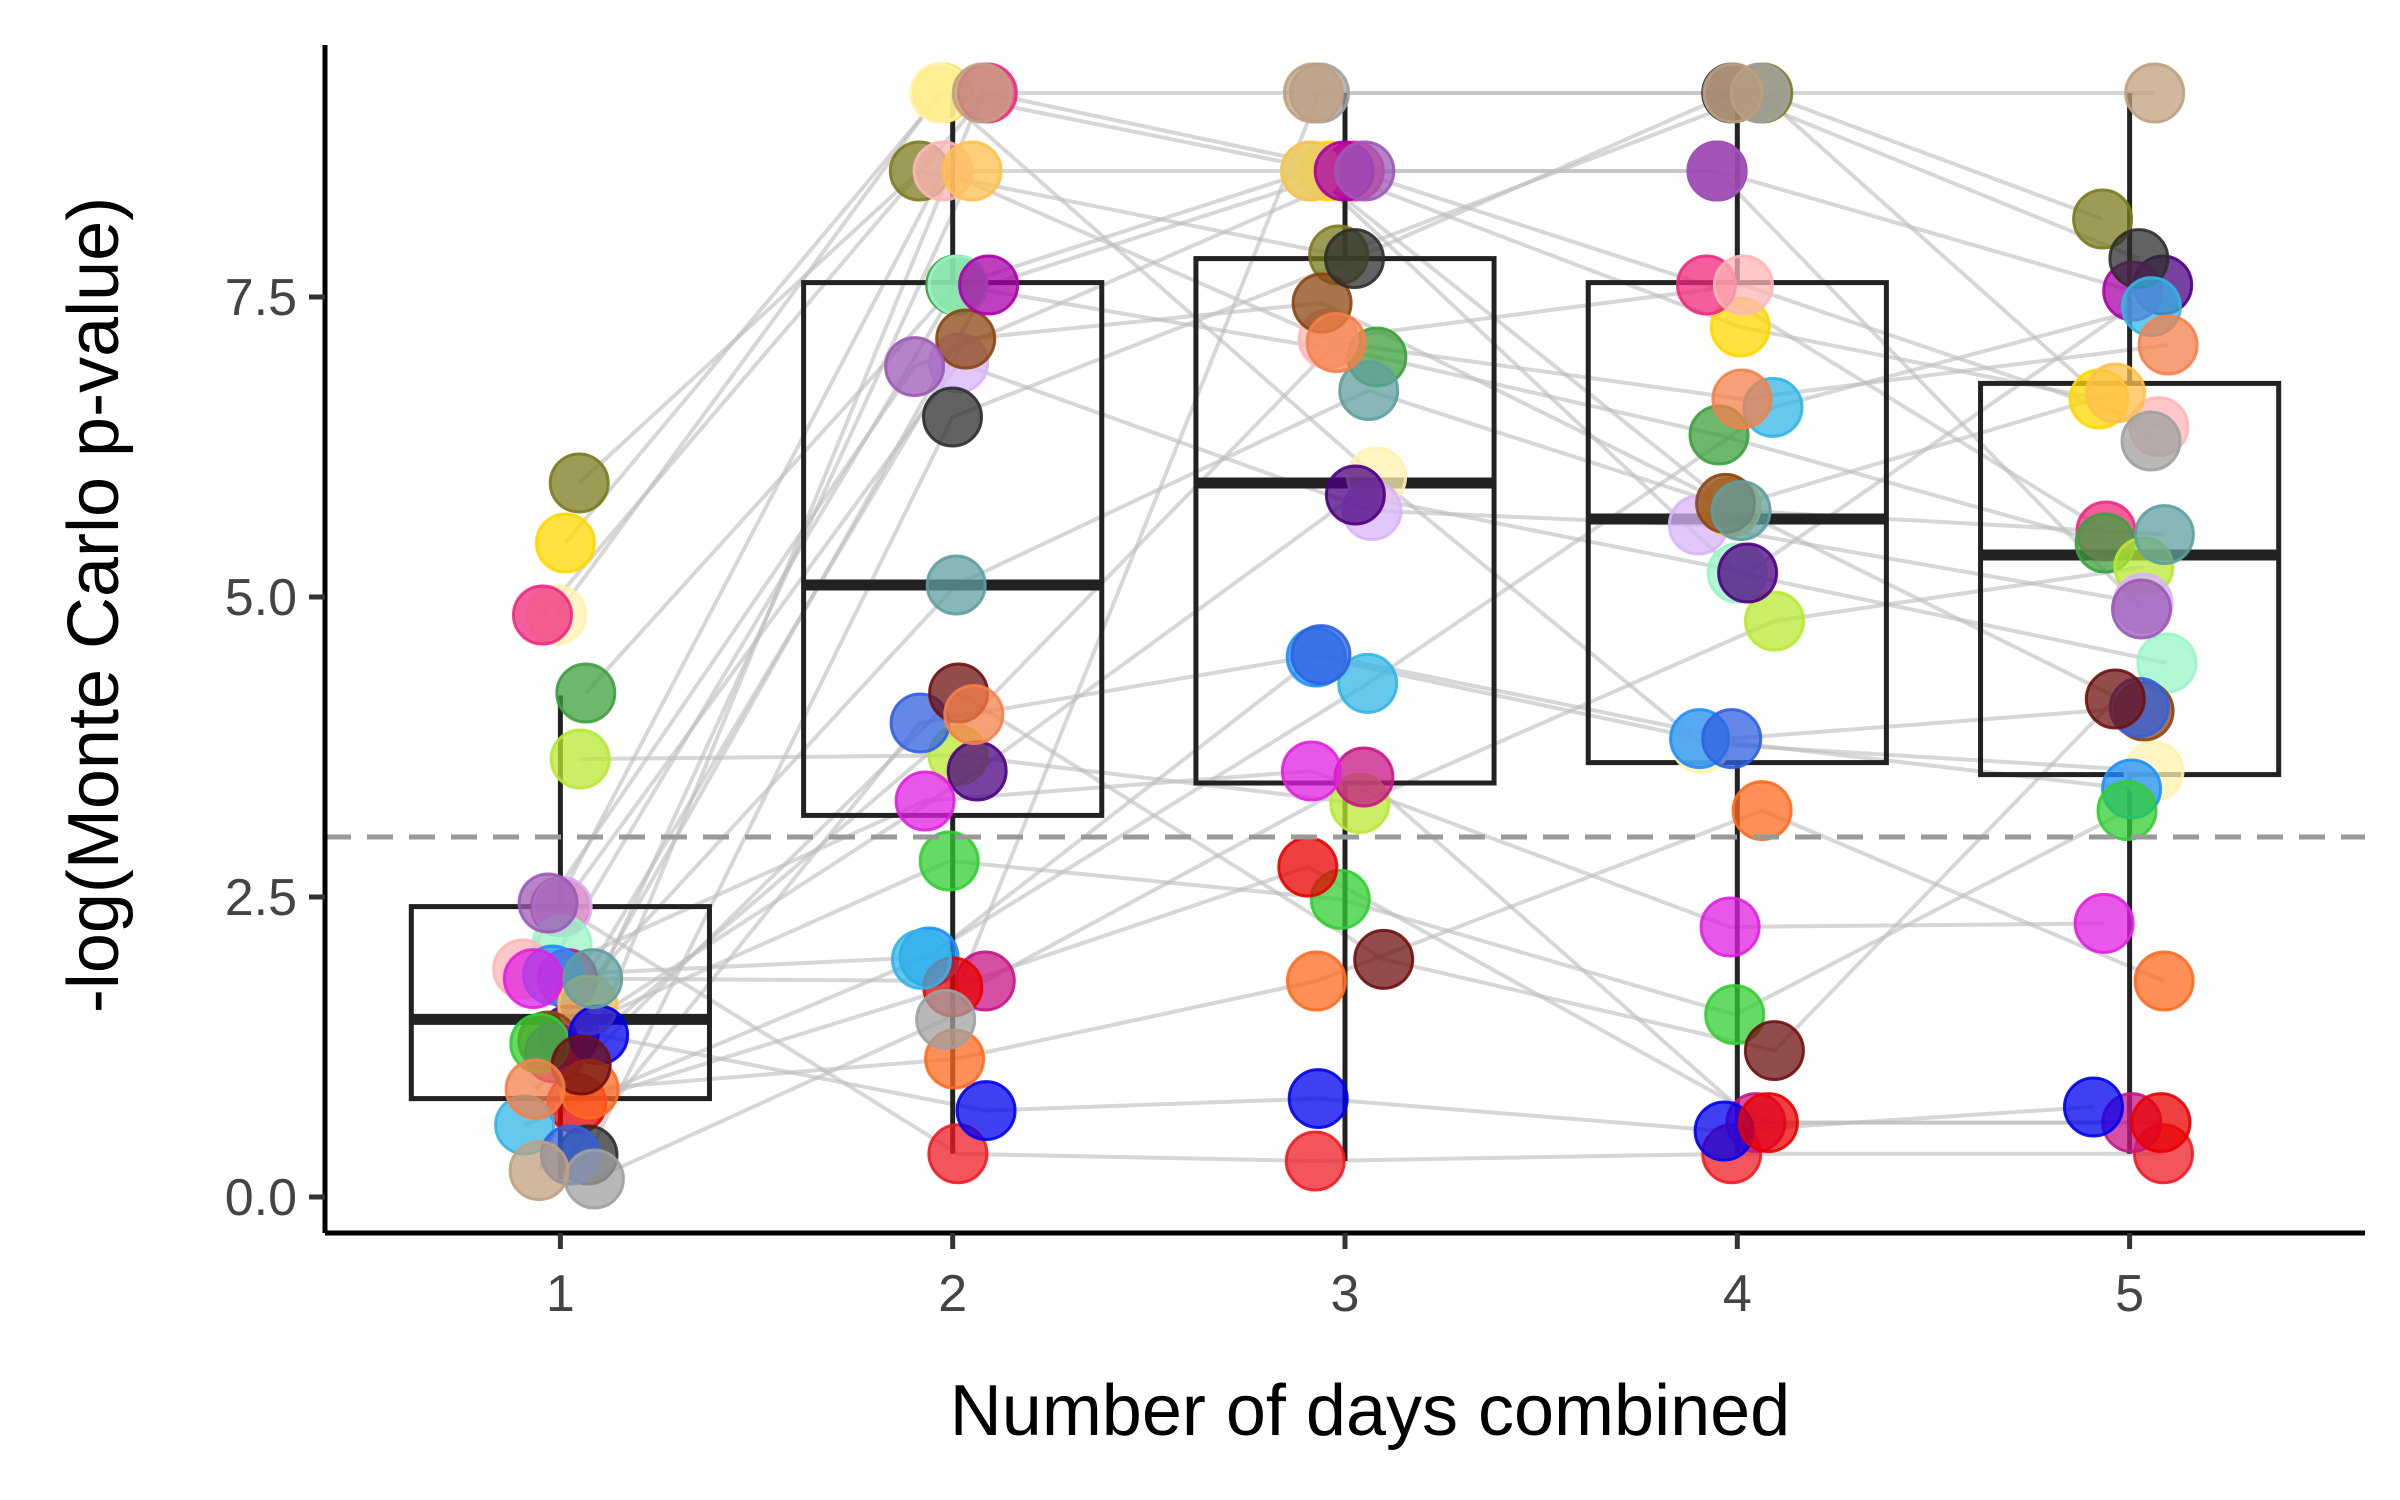 The height and width of the screenshot is (1500, 2400). Describe the element at coordinates (1345, 1294) in the screenshot. I see `x-tick-label: 3` at that location.